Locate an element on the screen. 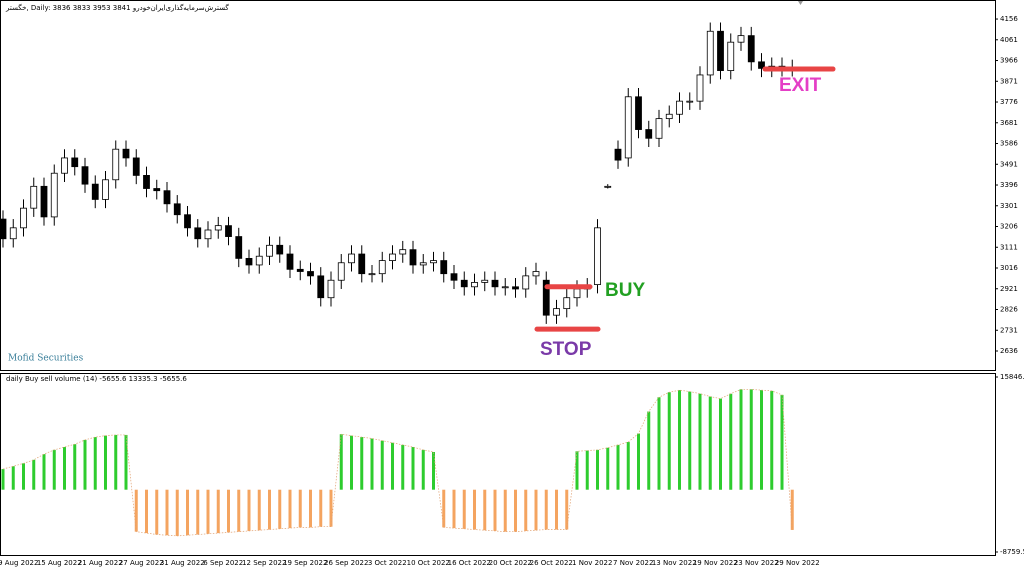 The image size is (1024, 576). y-tick-label: -8759.5 is located at coordinates (1012, 552).